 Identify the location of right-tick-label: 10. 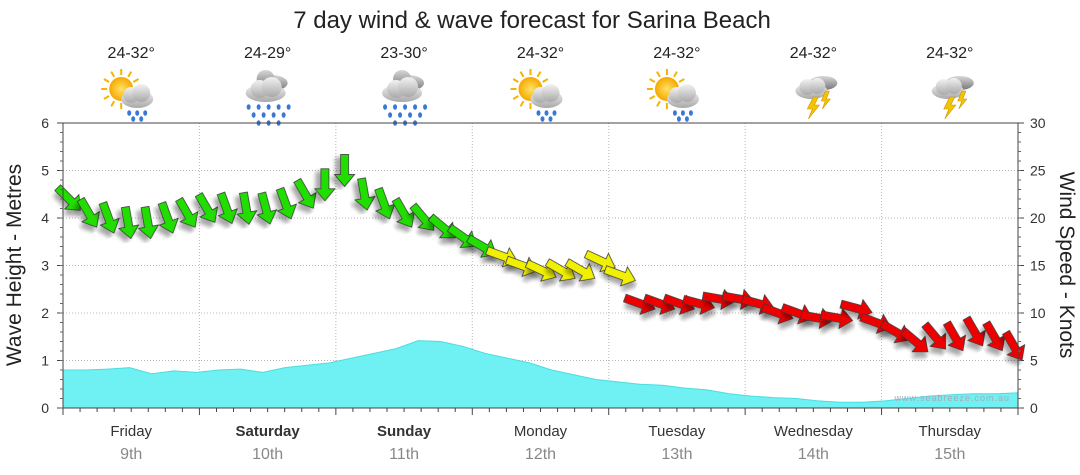
(1038, 313).